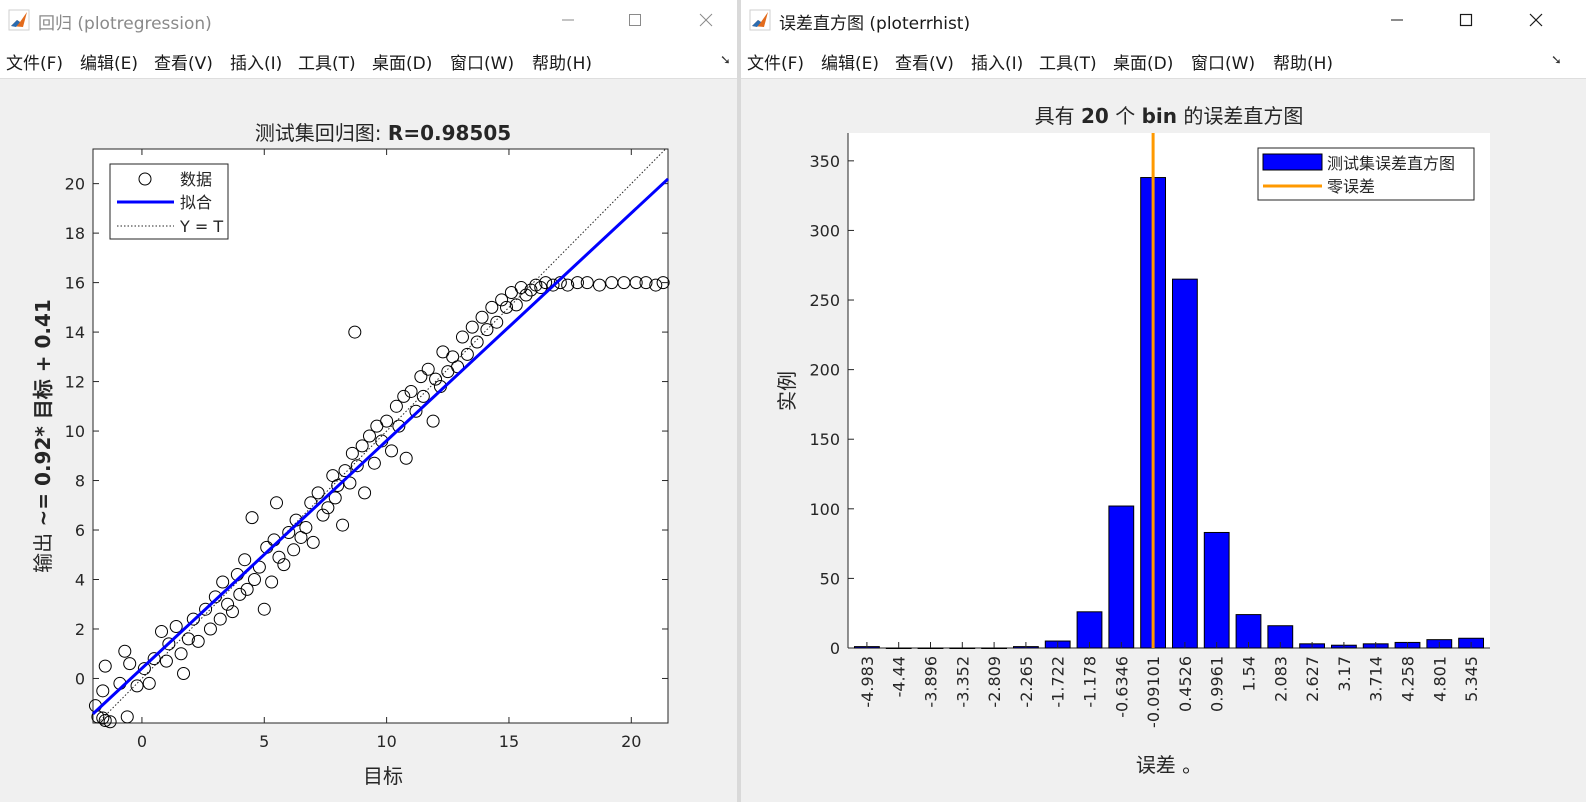 The image size is (1586, 802). What do you see at coordinates (368, 20) in the screenshot?
I see `title-bar: 回归 (plotregression)` at bounding box center [368, 20].